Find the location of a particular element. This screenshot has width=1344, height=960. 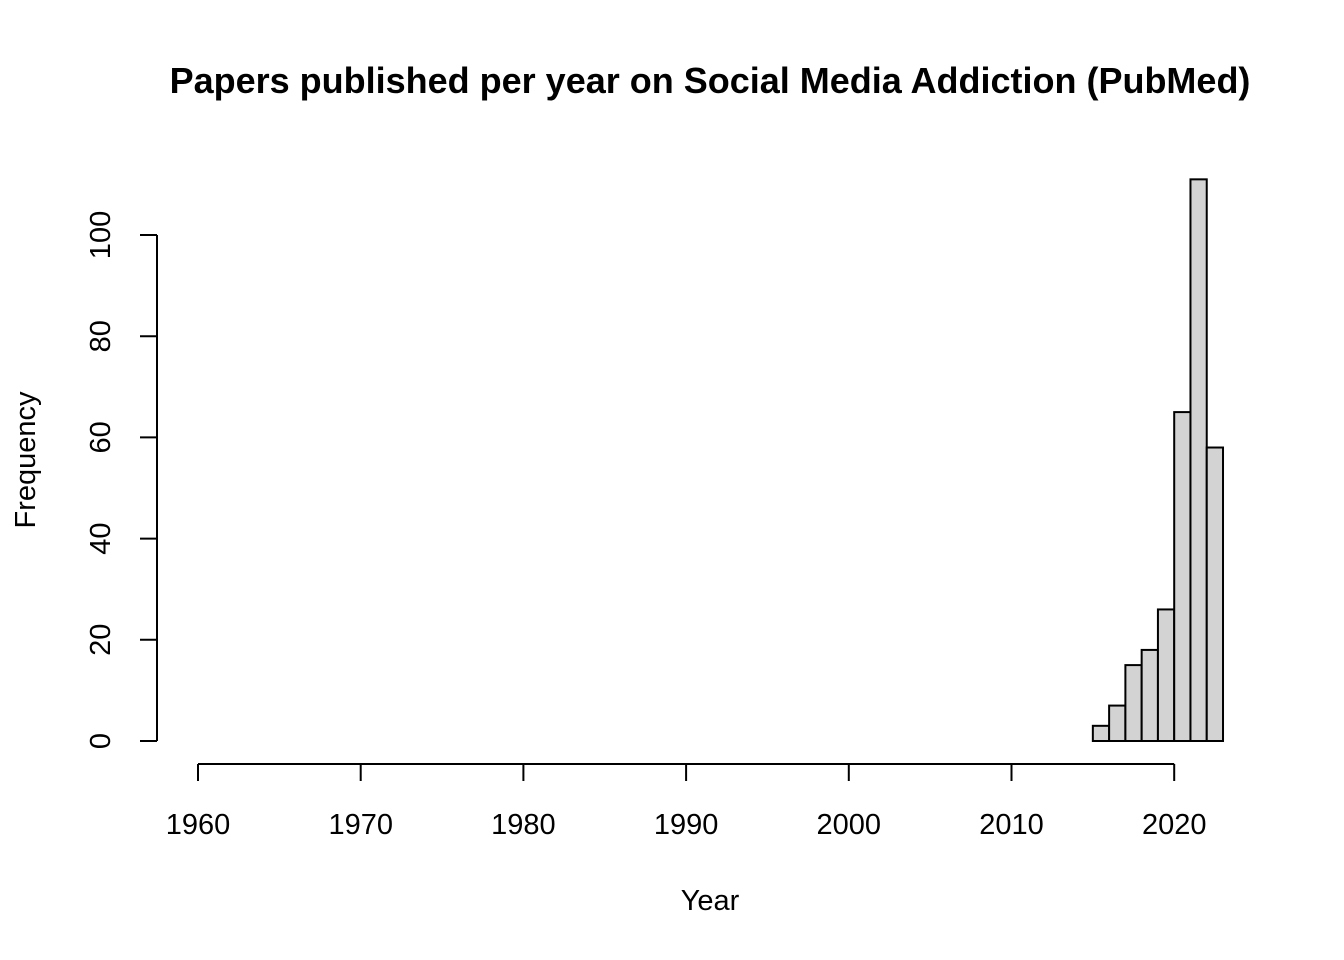

x-axis-label: Year is located at coordinates (710, 901).